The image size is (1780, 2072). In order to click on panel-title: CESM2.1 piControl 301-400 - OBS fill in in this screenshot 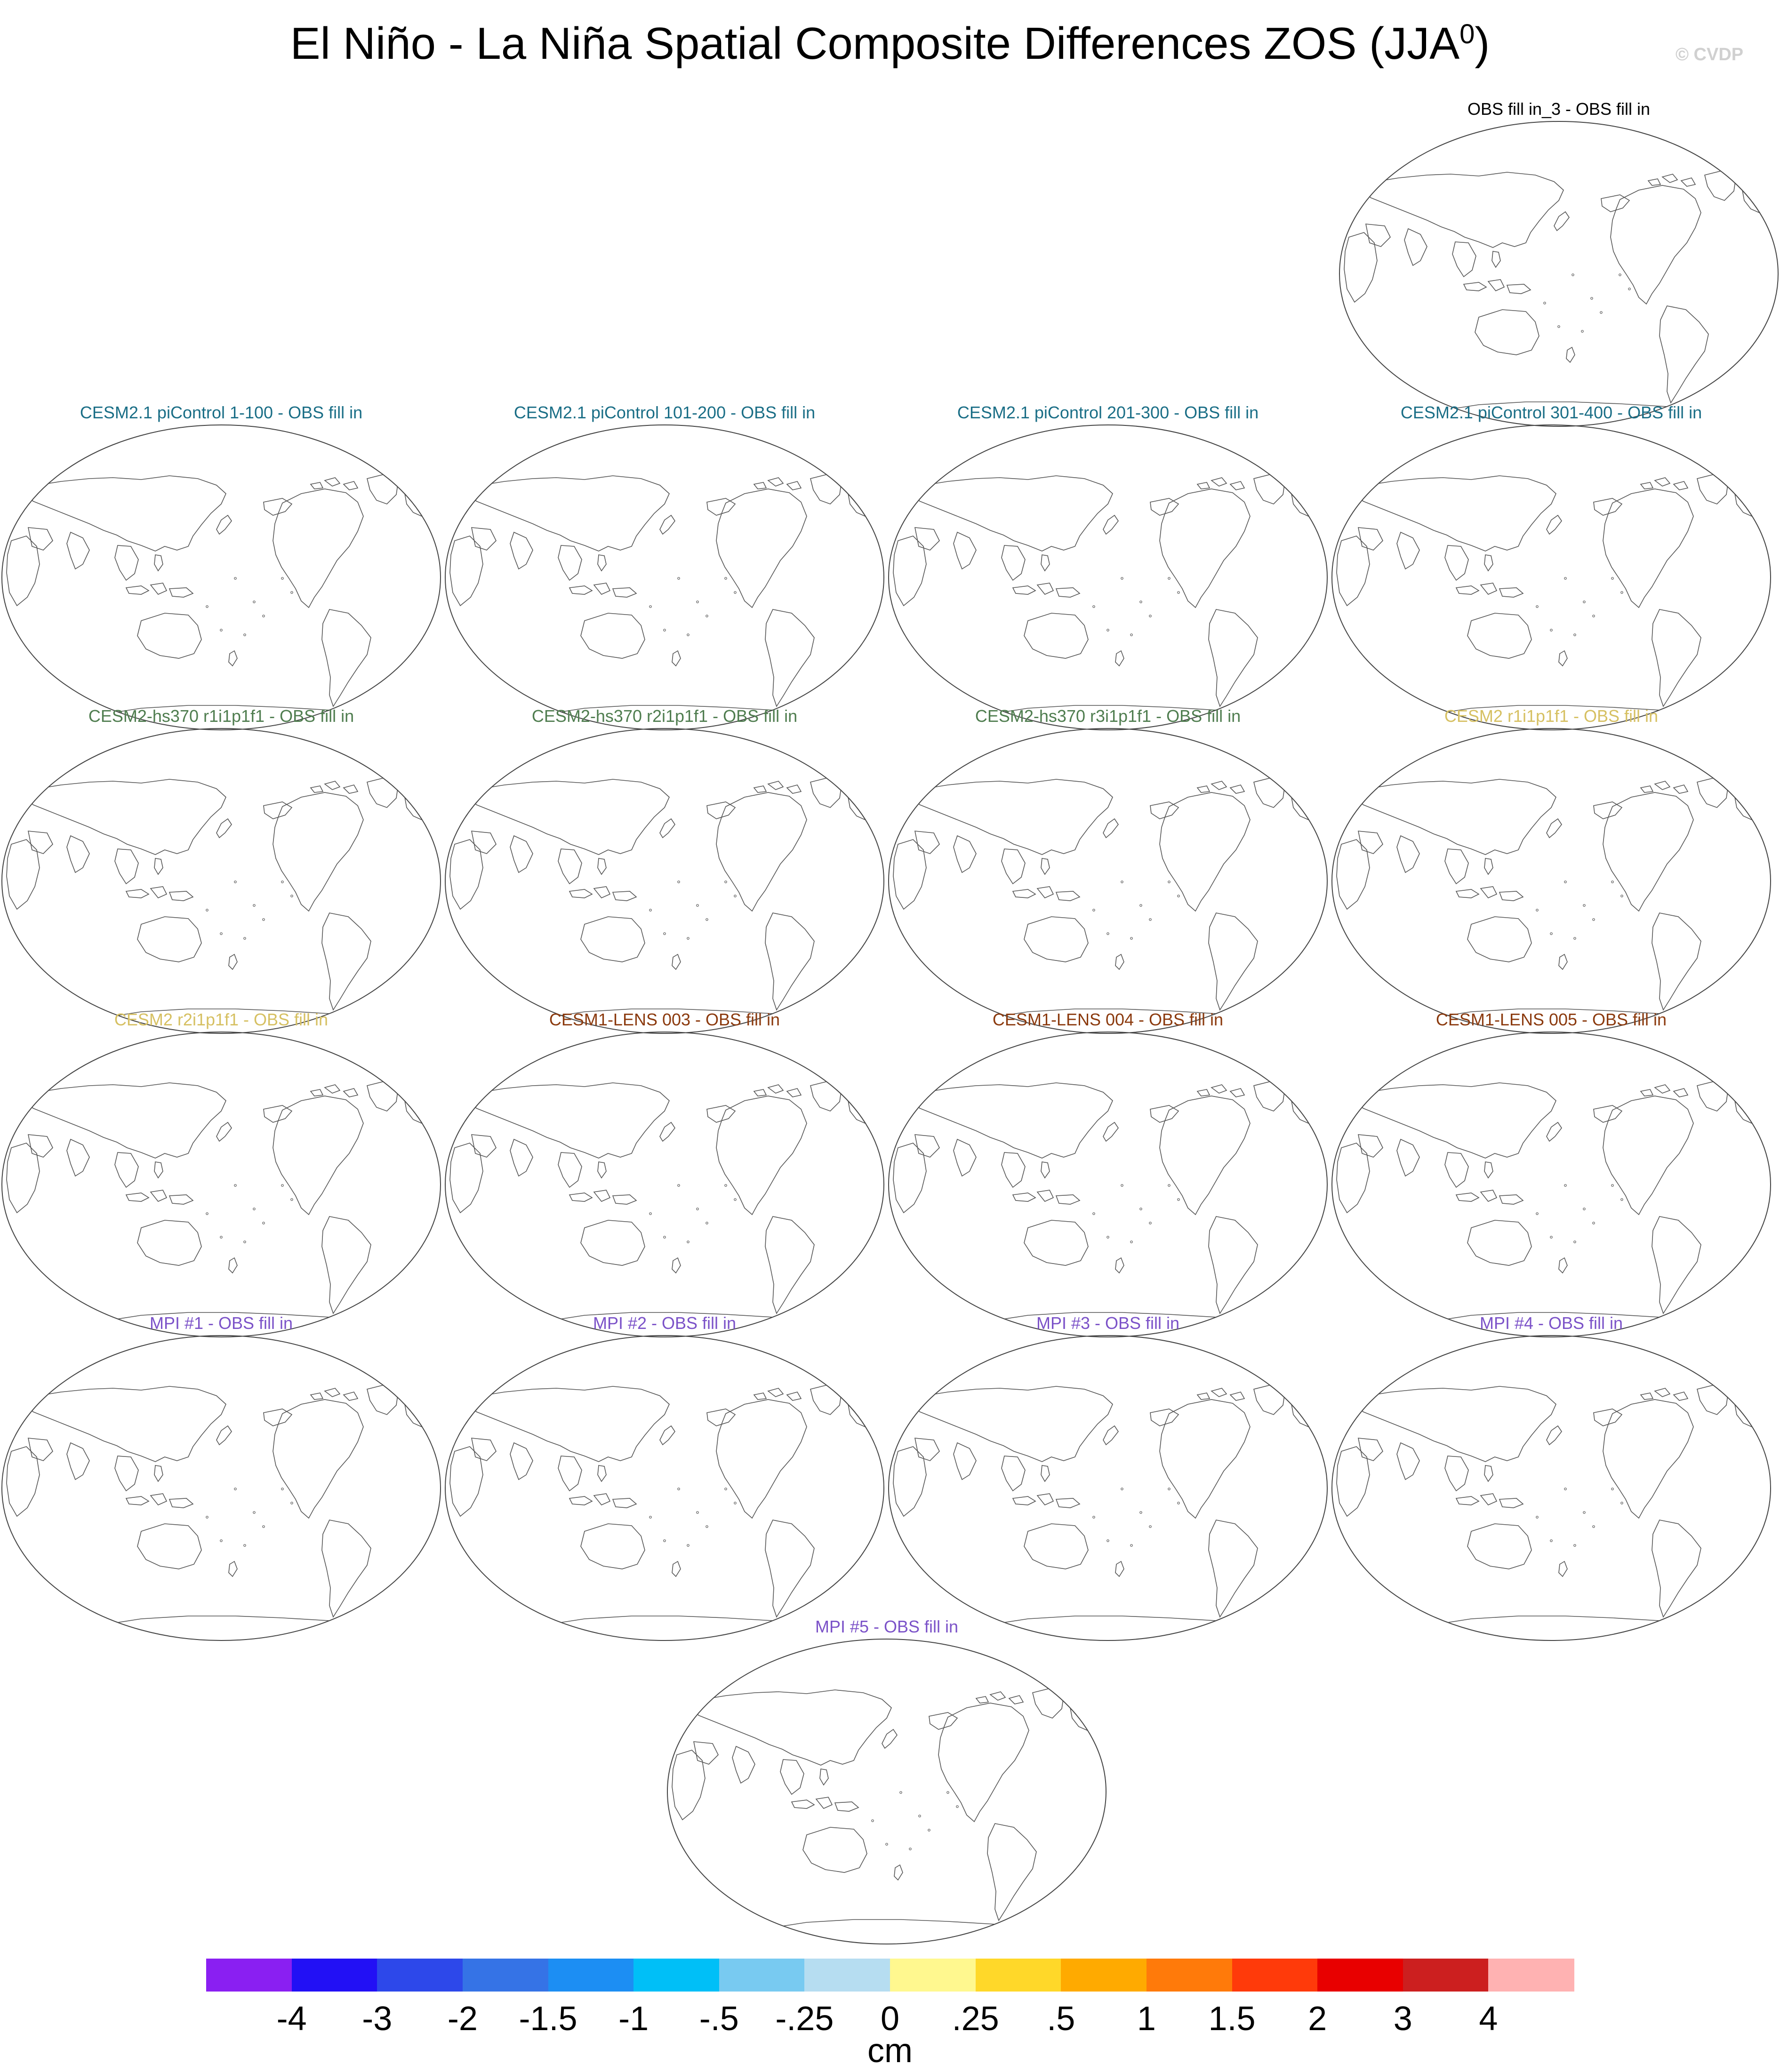, I will do `click(1551, 412)`.